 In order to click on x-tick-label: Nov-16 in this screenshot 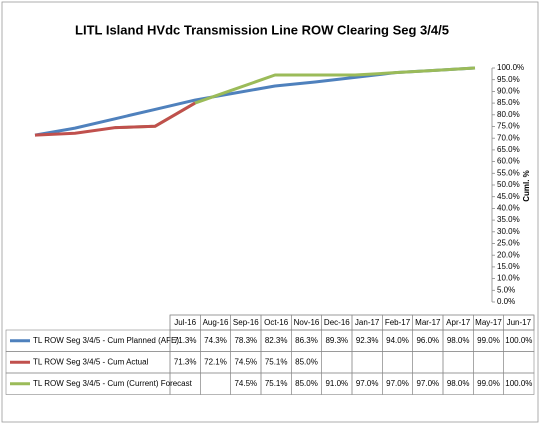, I will do `click(307, 322)`.